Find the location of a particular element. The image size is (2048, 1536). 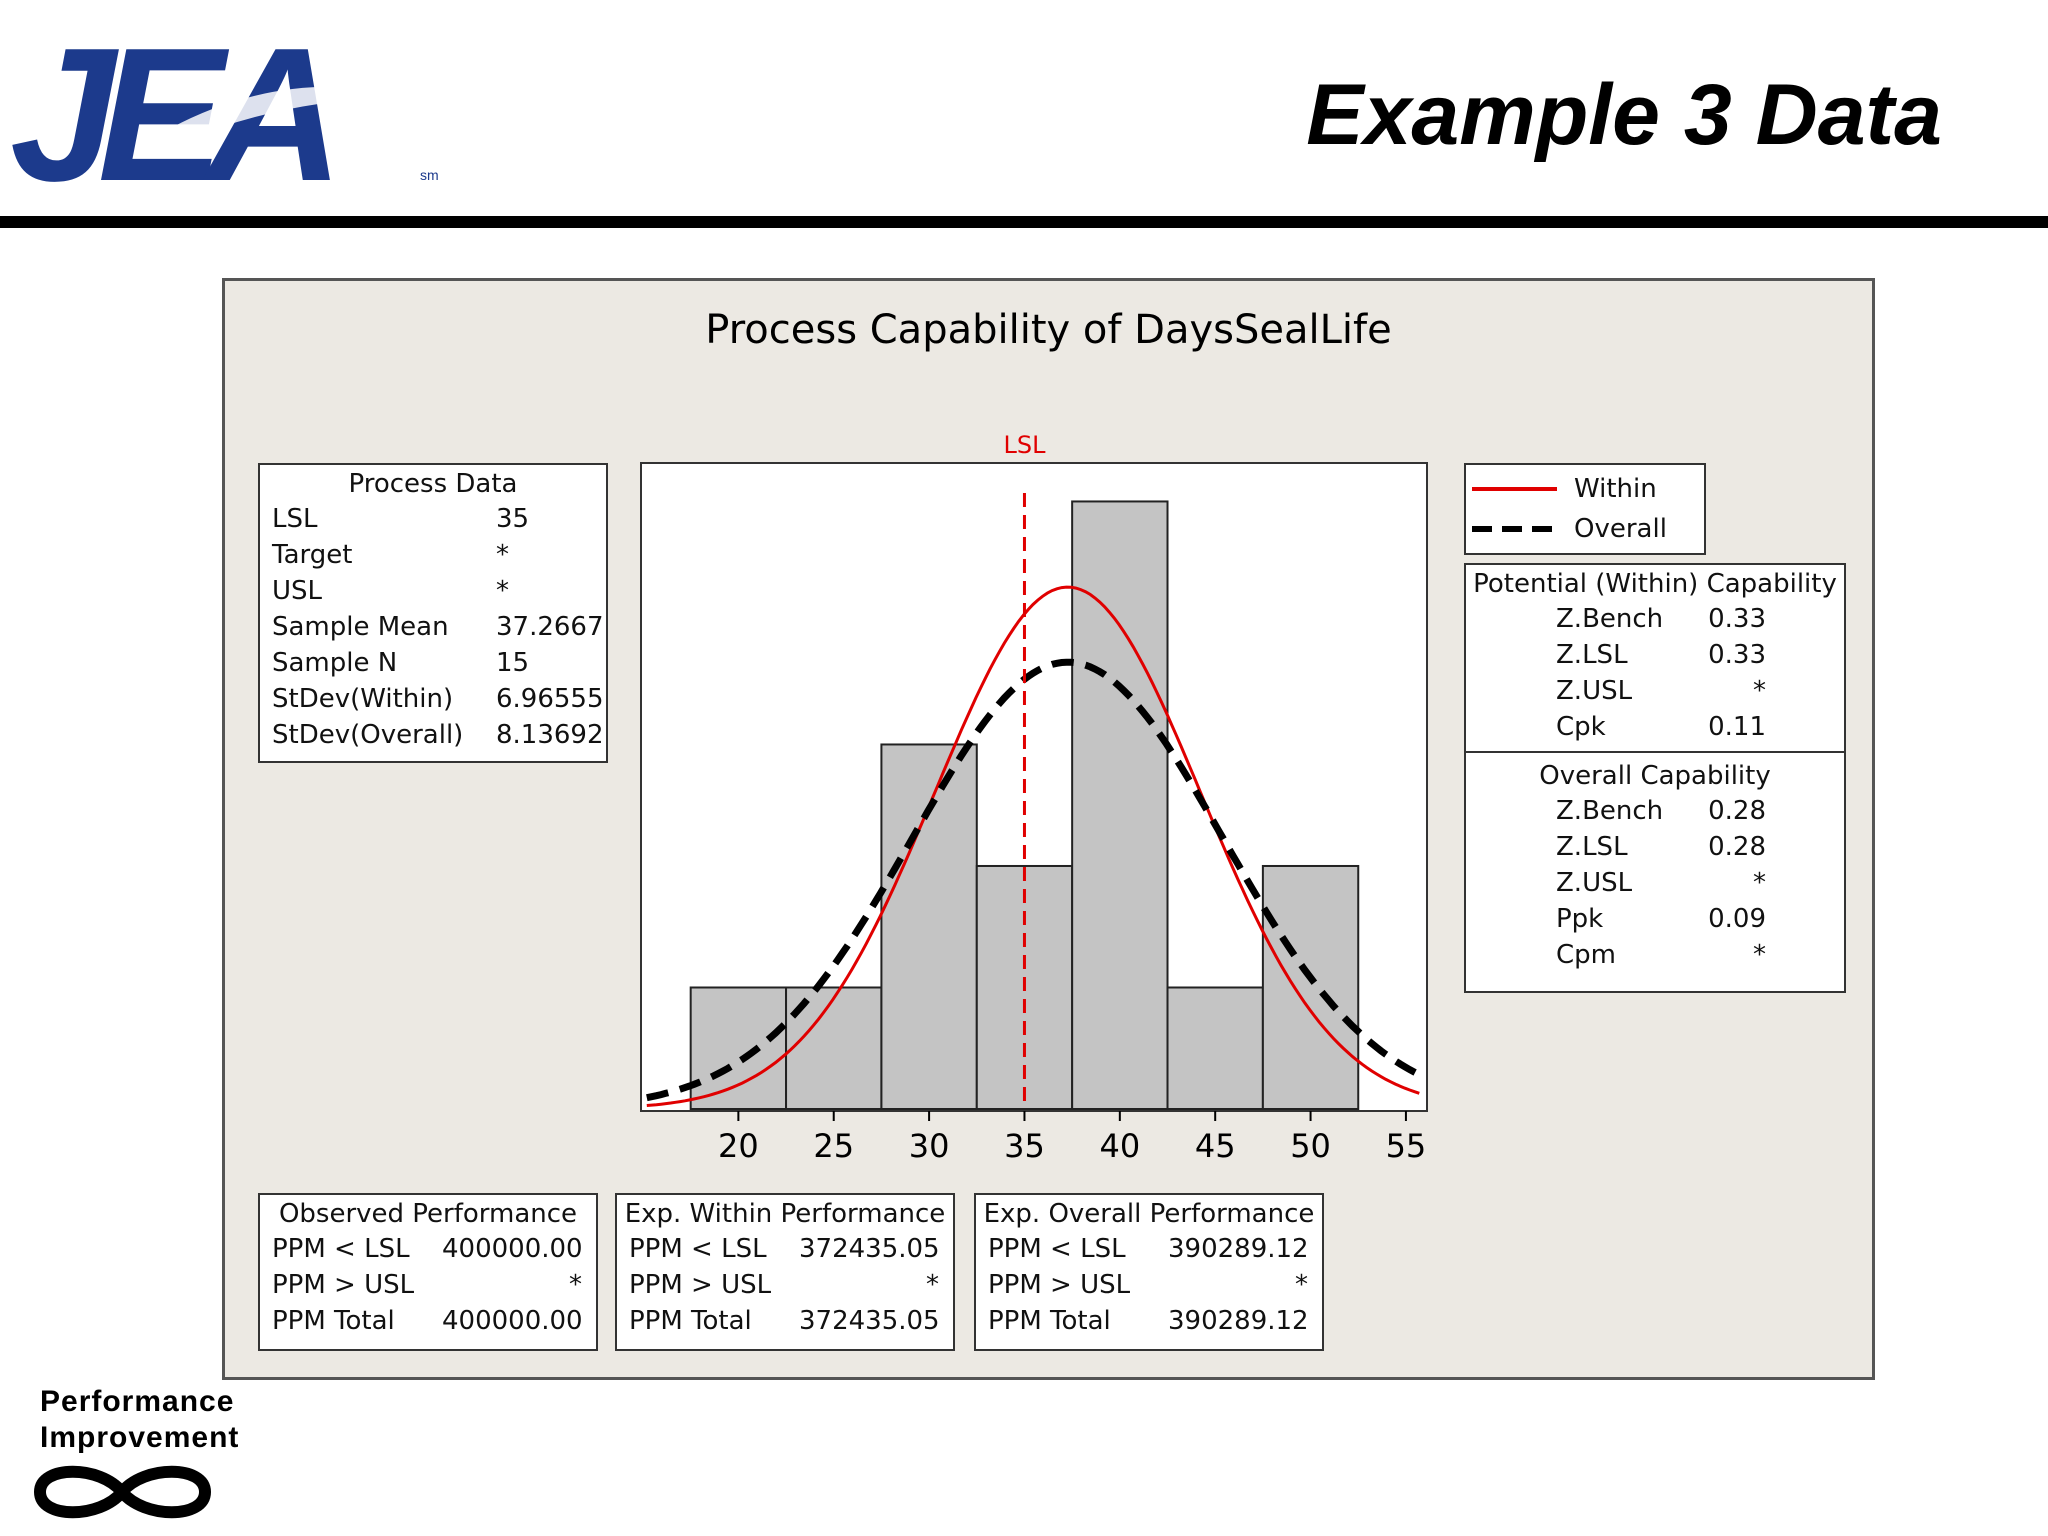

process-data-row: StDev(Within) 6.96555 is located at coordinates (433, 699).